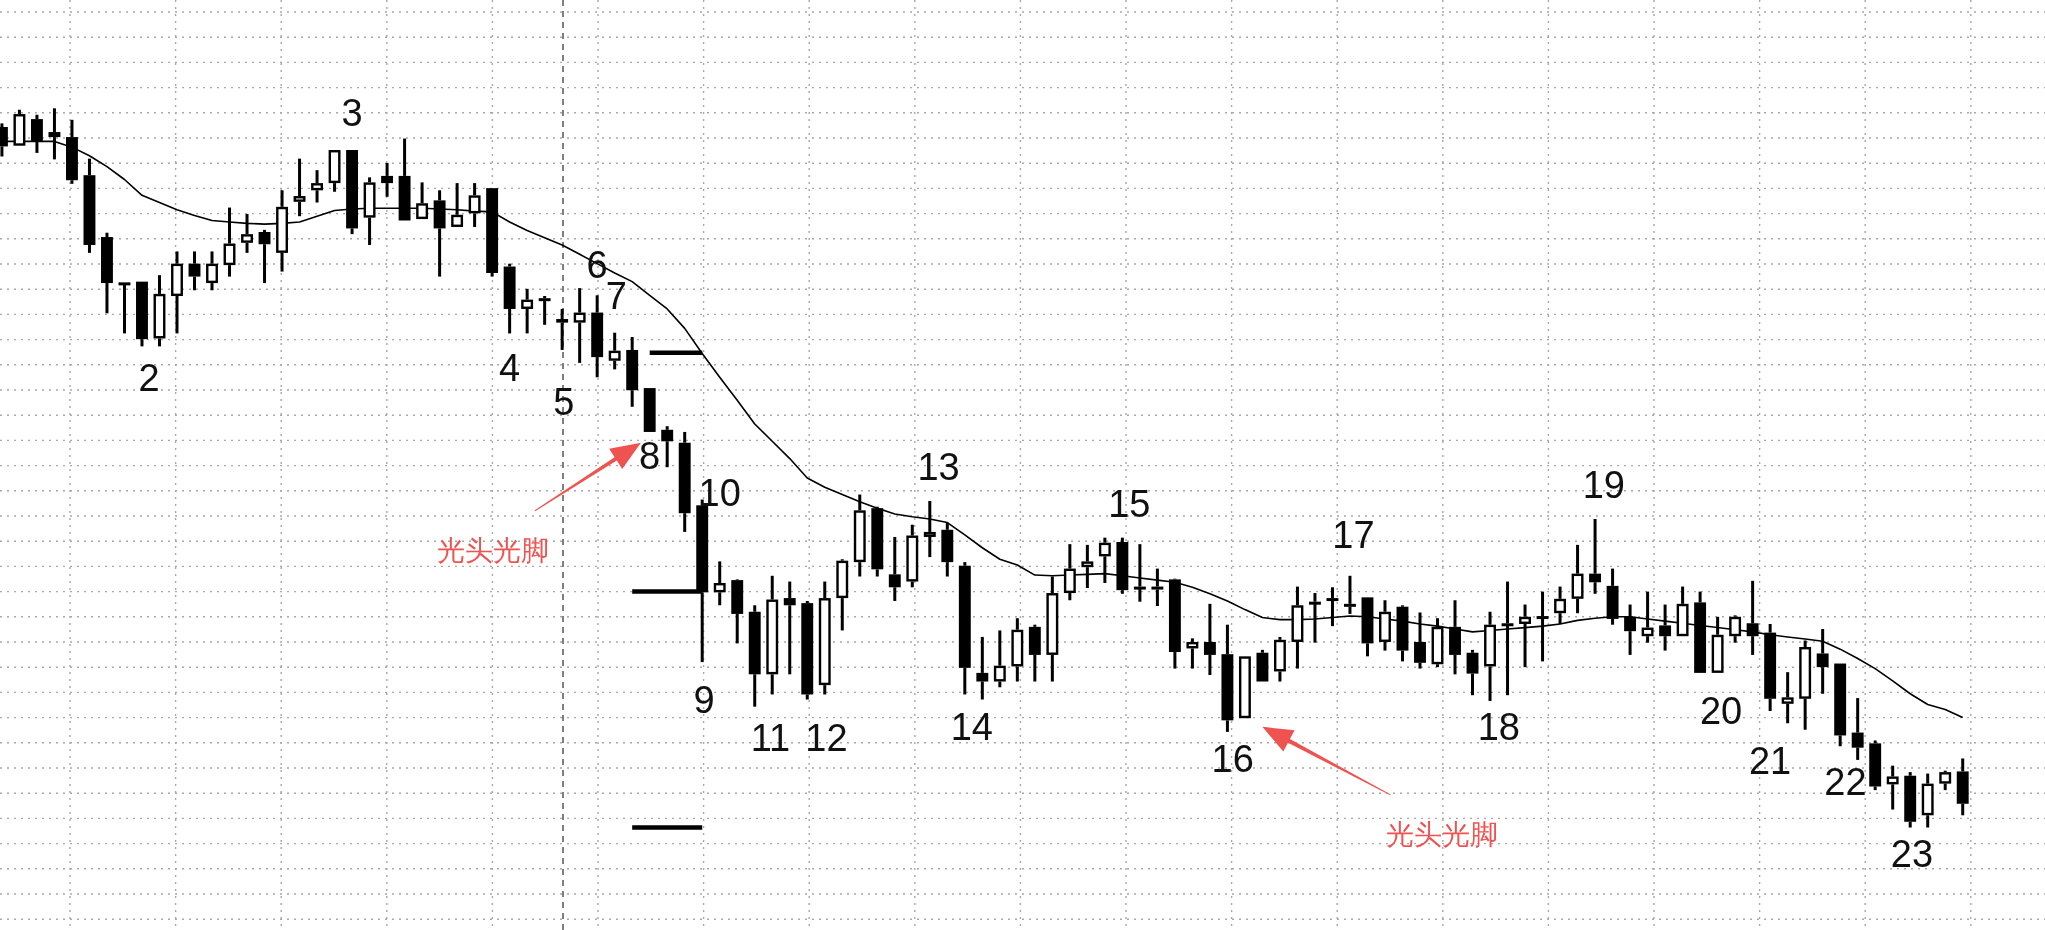 This screenshot has width=2045, height=930. I want to click on annotation: 5, so click(564, 401).